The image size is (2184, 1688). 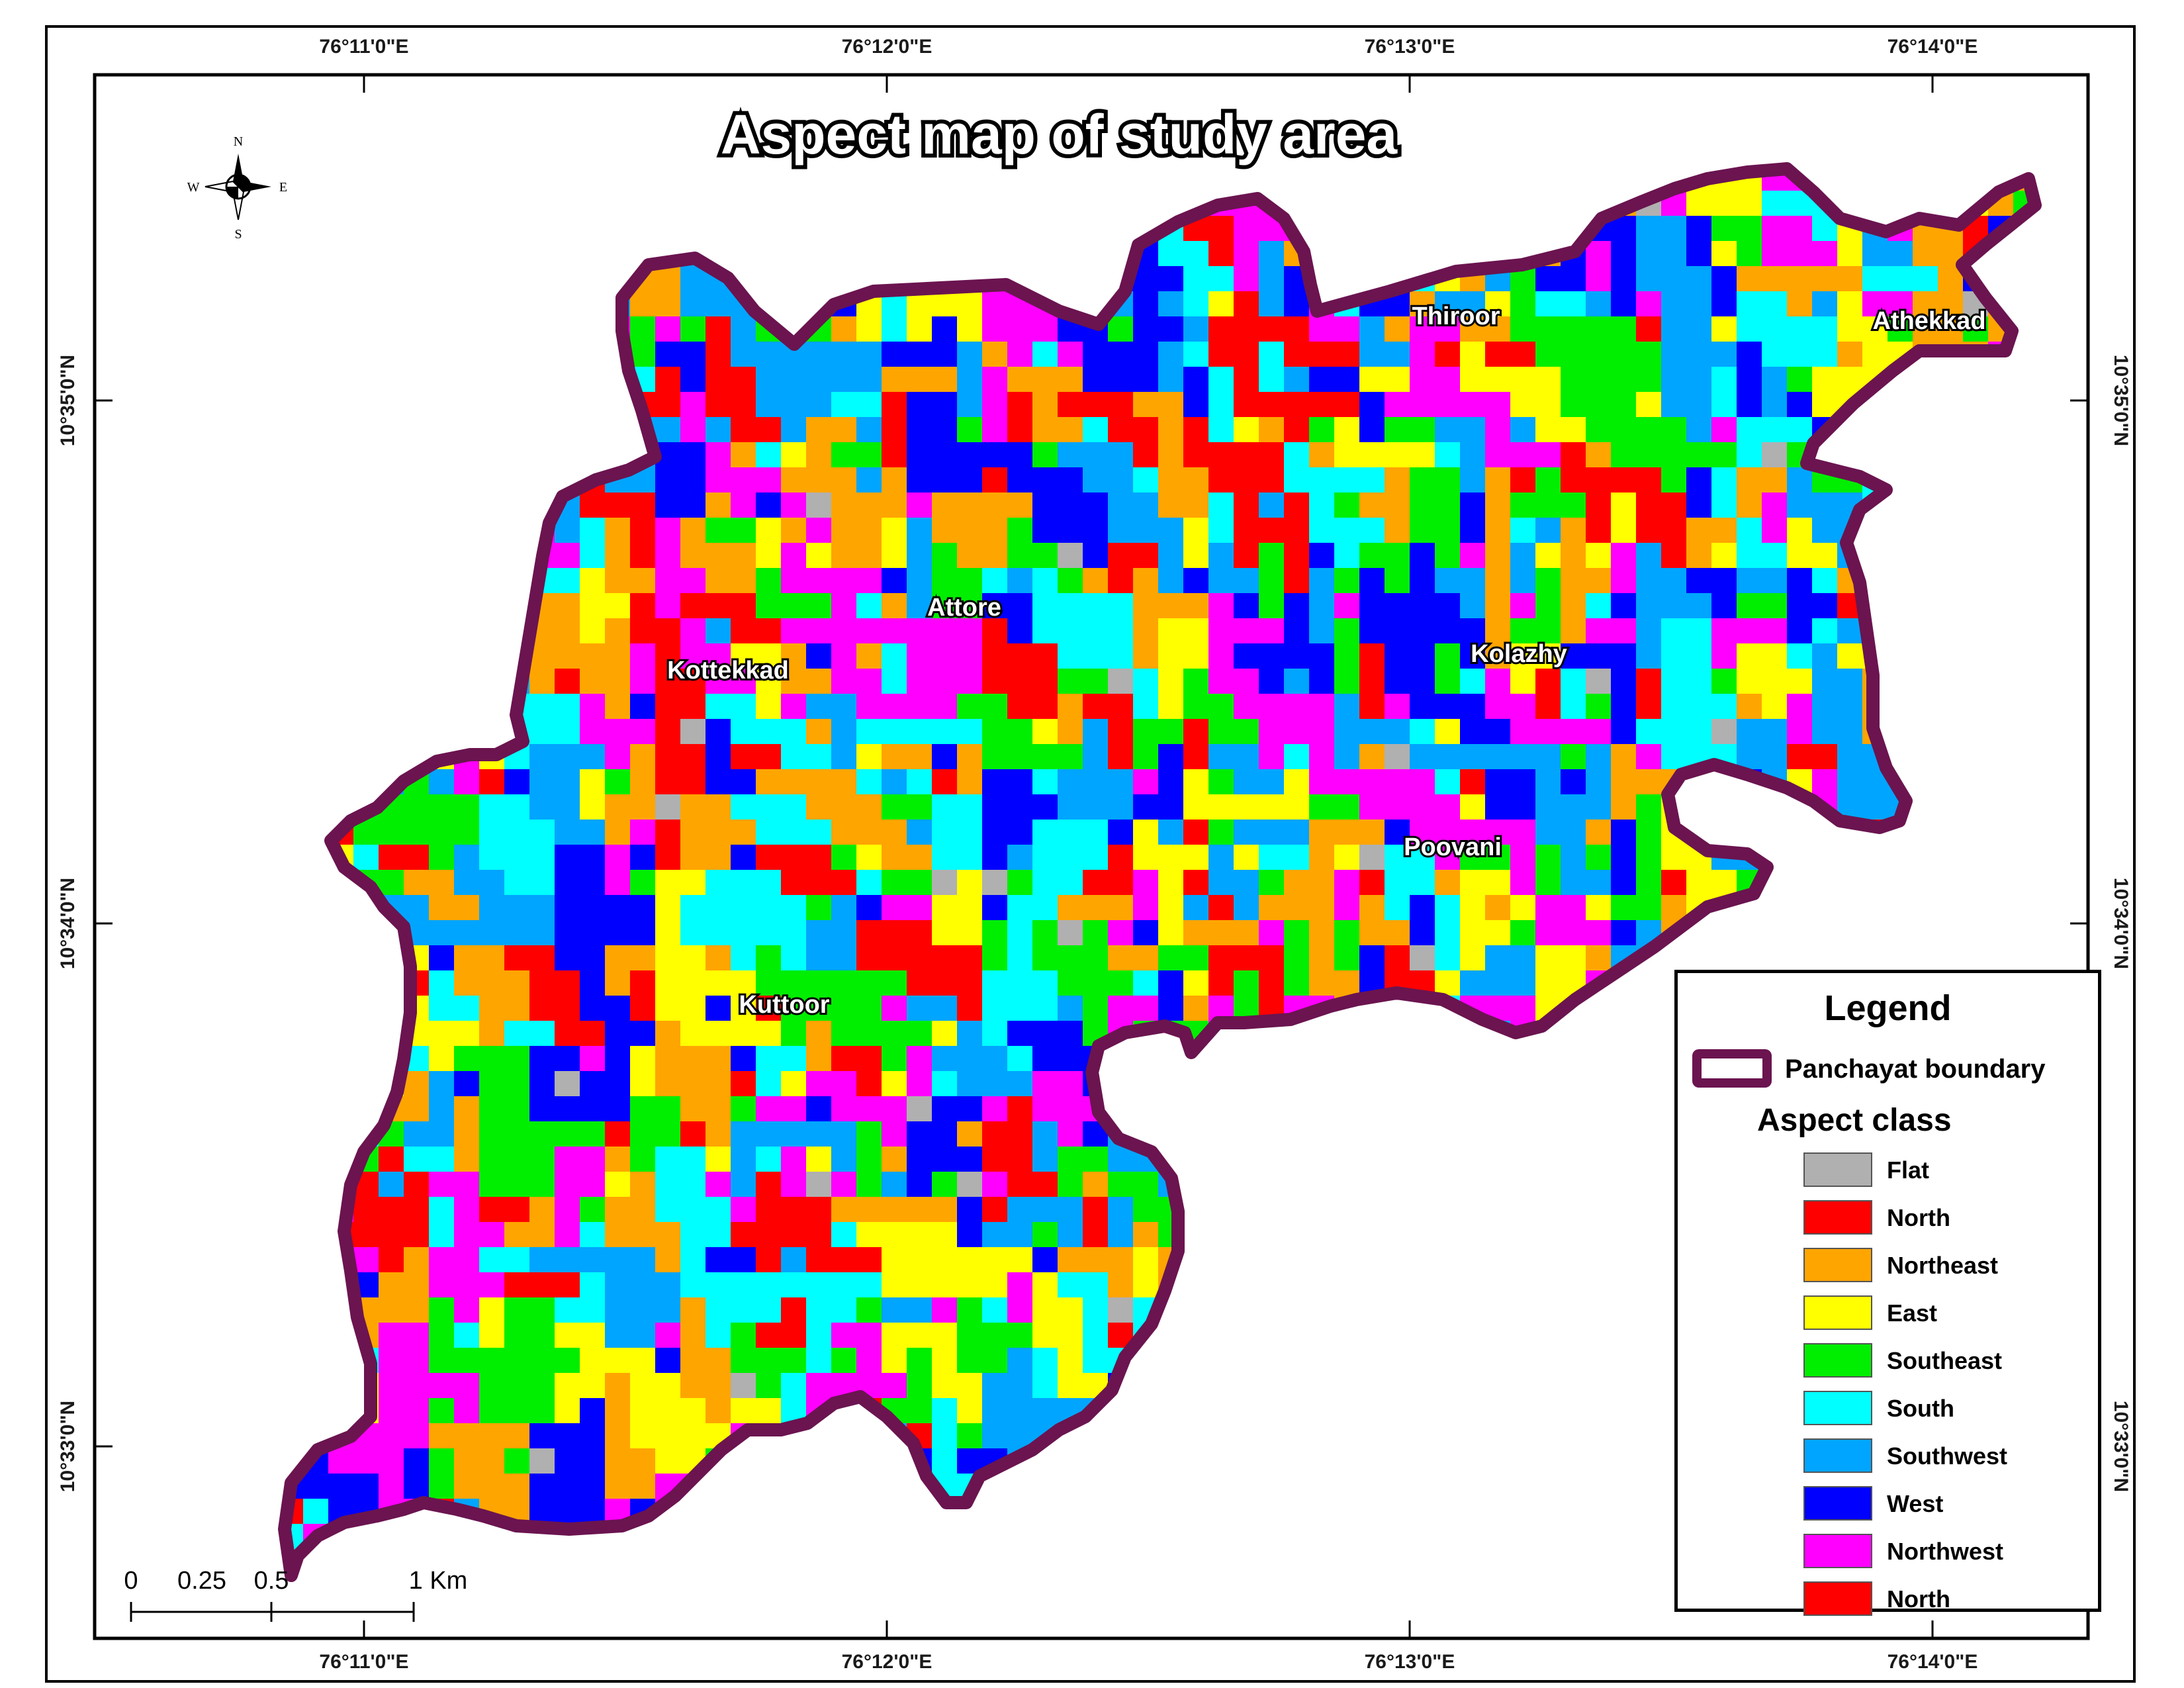 What do you see at coordinates (1410, 47) in the screenshot?
I see `lon-label-top: 76°13'0"E` at bounding box center [1410, 47].